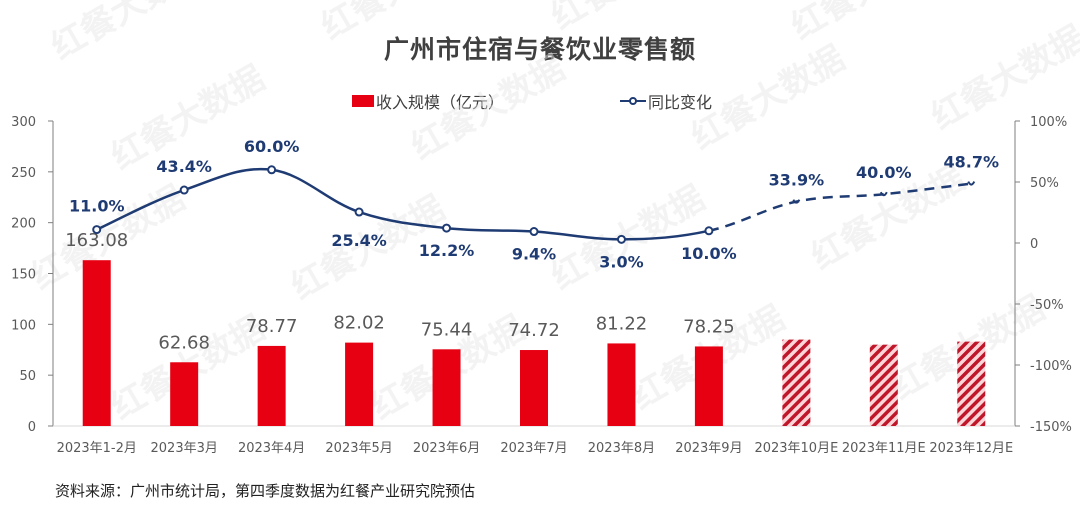  I want to click on category-label: 2023年11月E, so click(884, 448).